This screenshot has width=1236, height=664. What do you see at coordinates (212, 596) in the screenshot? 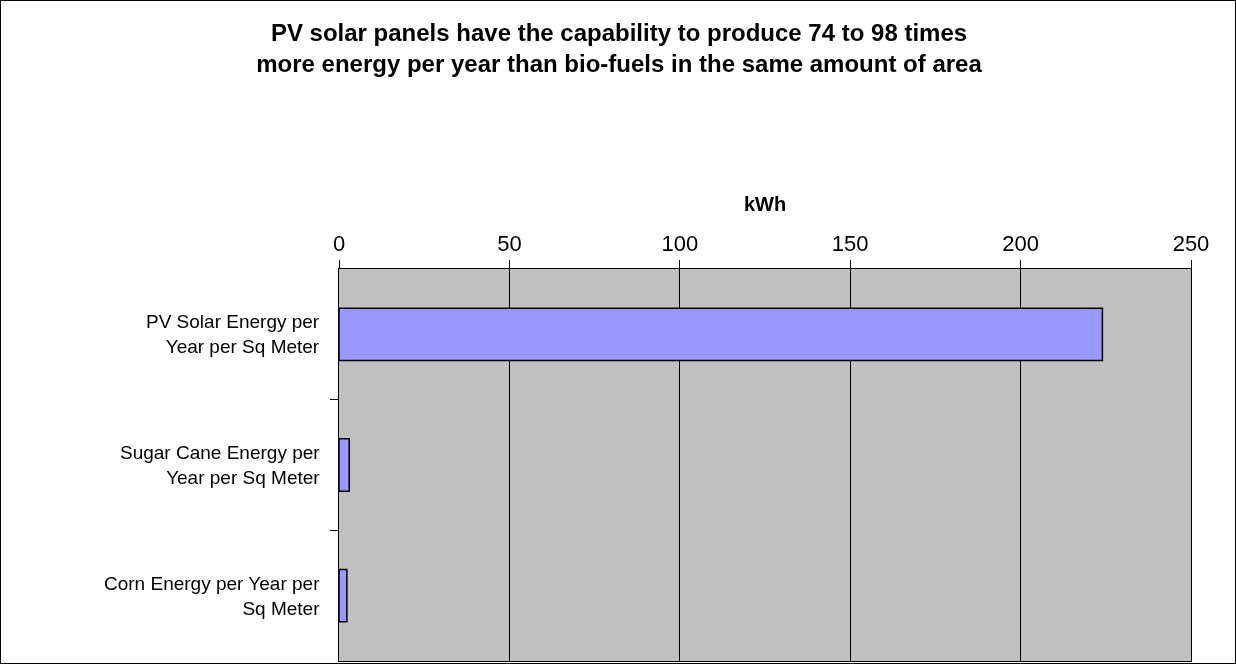
I see `y-tick-label: Corn Energy per Year per Sq Meter` at bounding box center [212, 596].